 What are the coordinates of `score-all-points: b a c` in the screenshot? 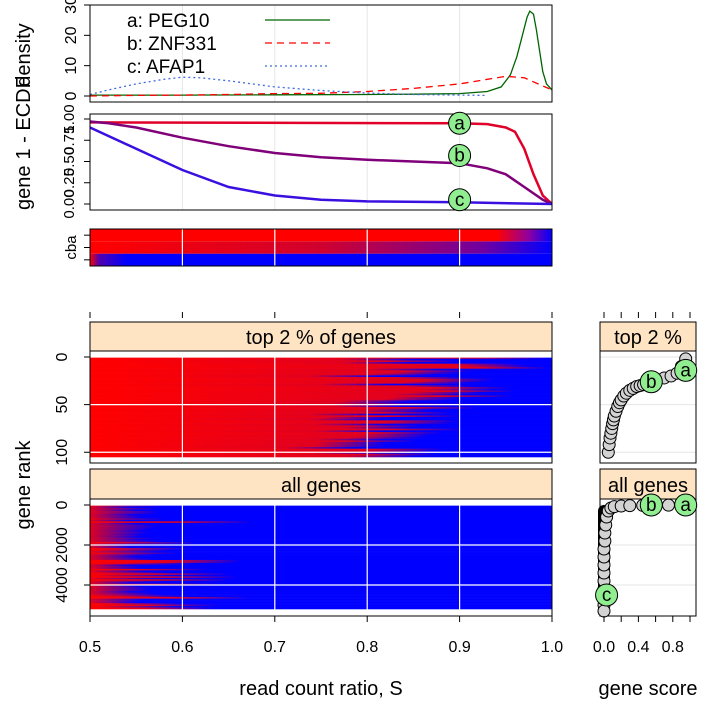 It's located at (646, 555).